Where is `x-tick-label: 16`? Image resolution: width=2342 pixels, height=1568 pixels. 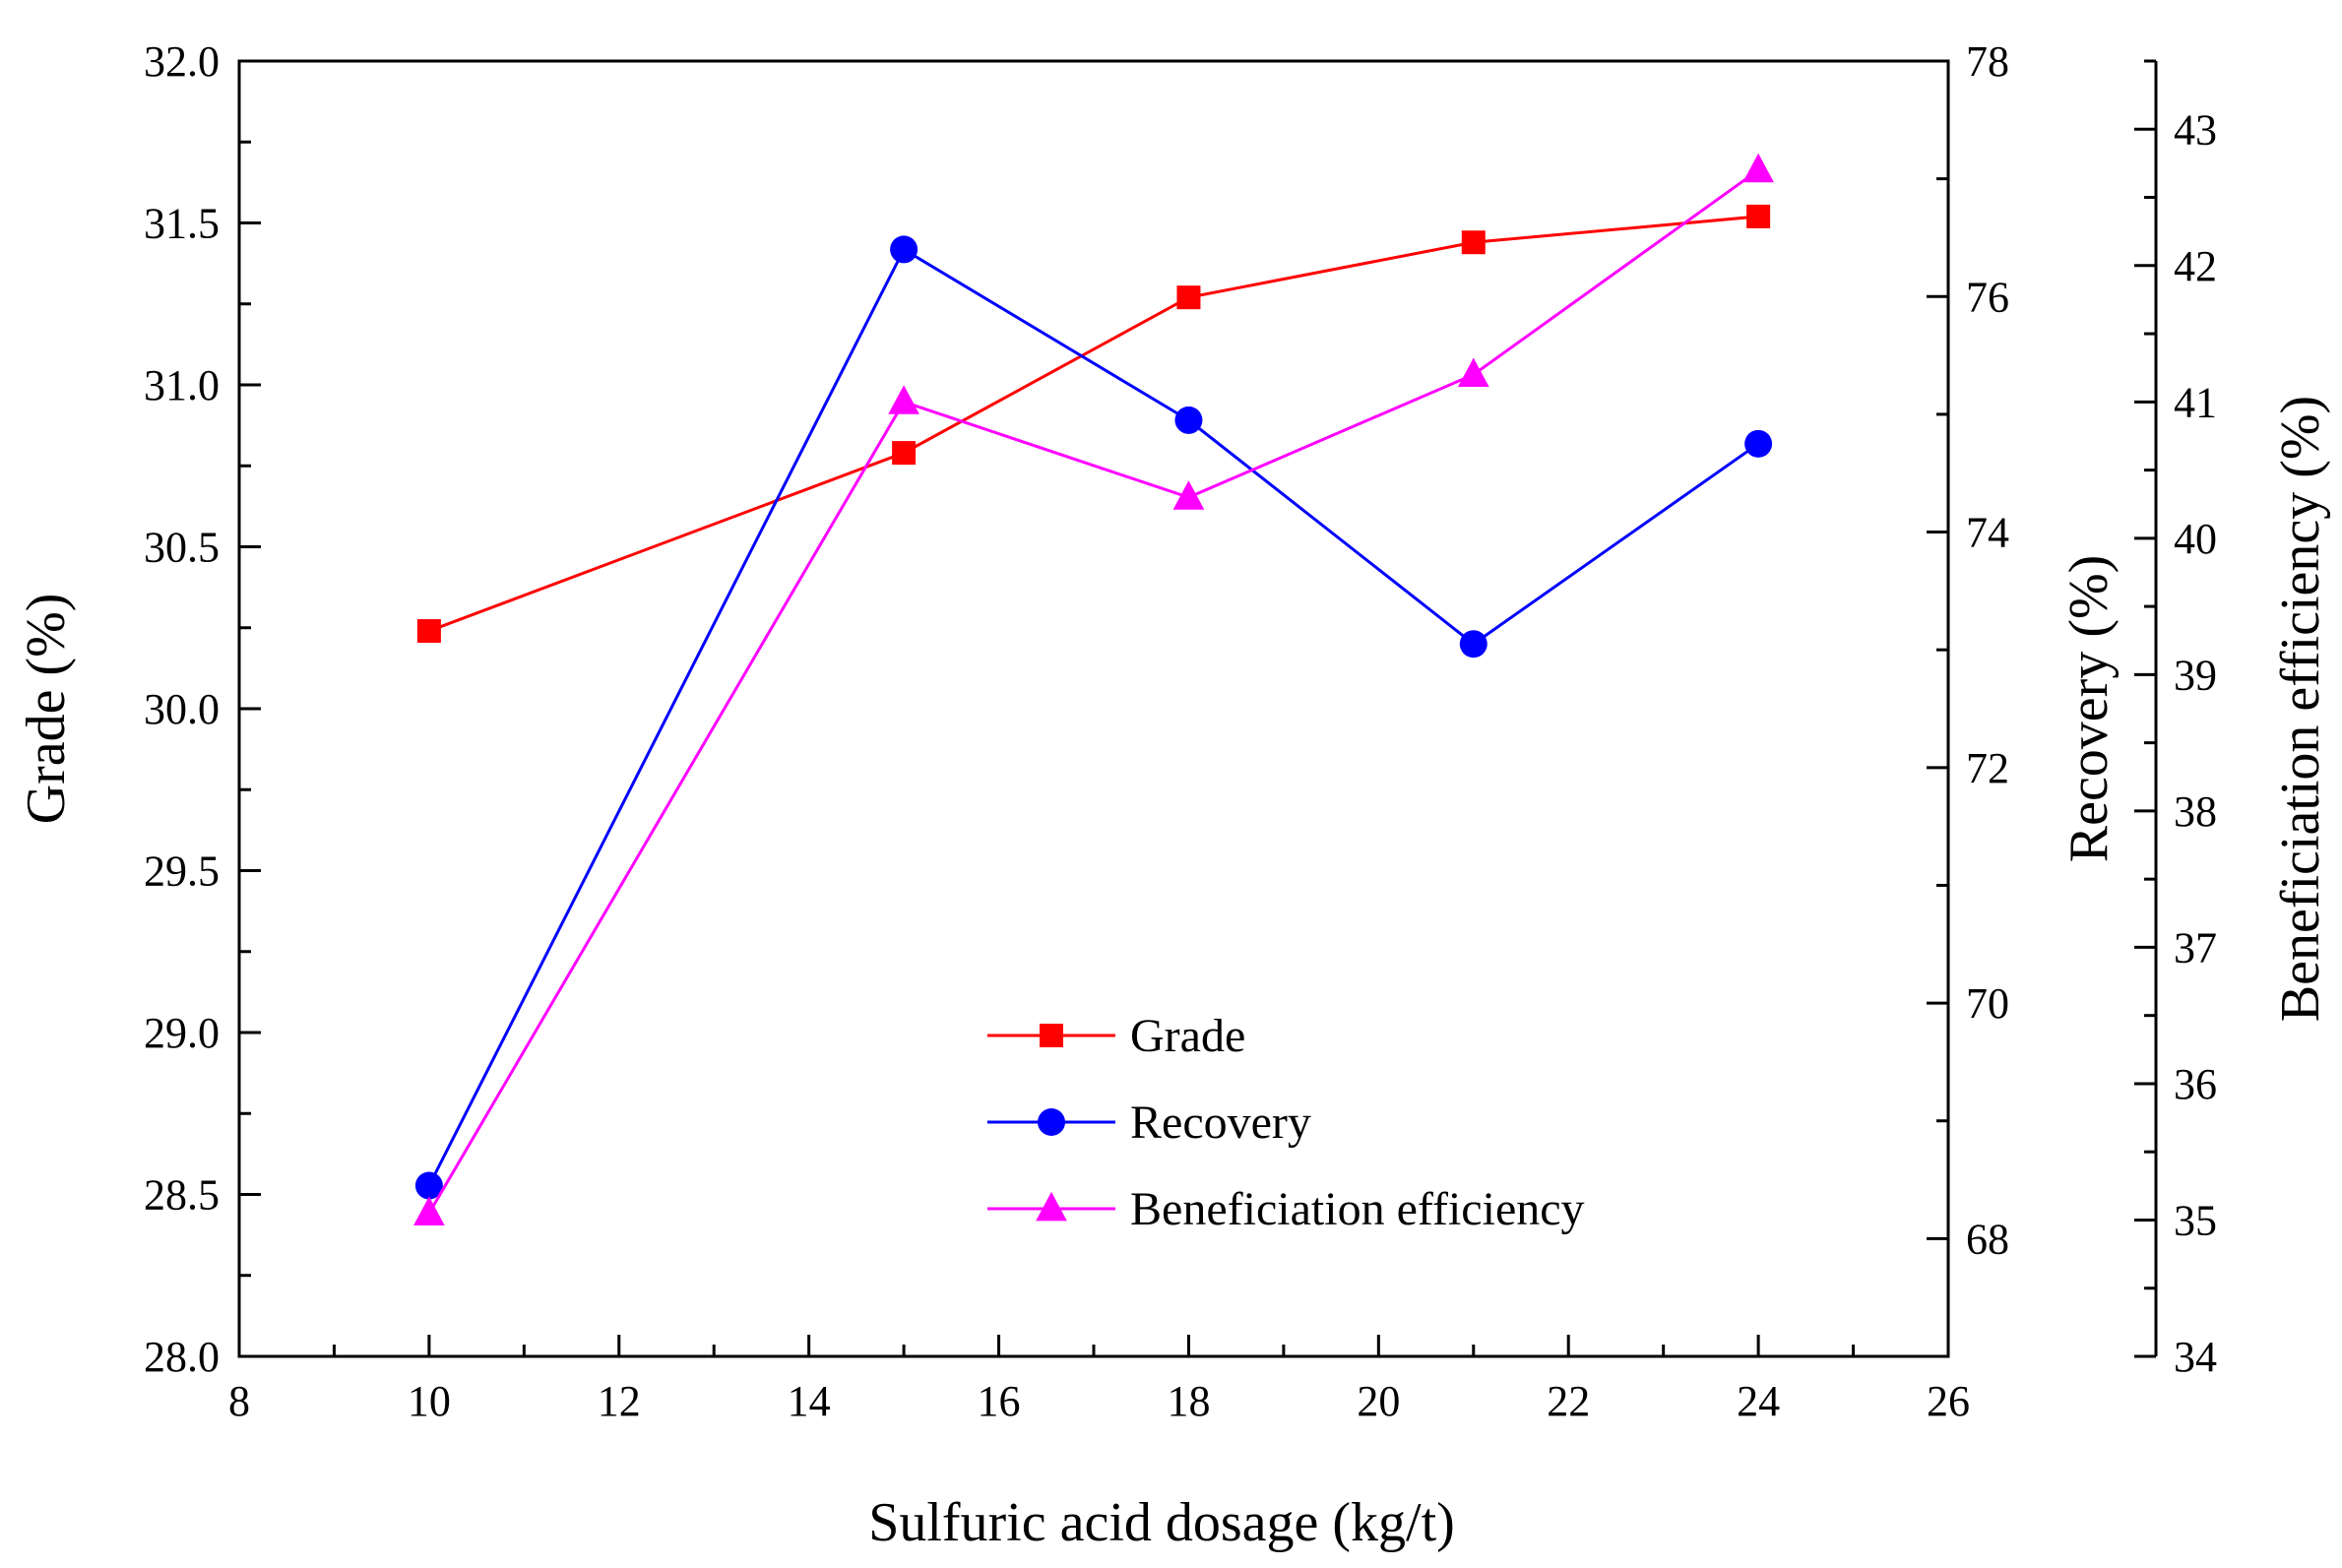 x-tick-label: 16 is located at coordinates (999, 1401).